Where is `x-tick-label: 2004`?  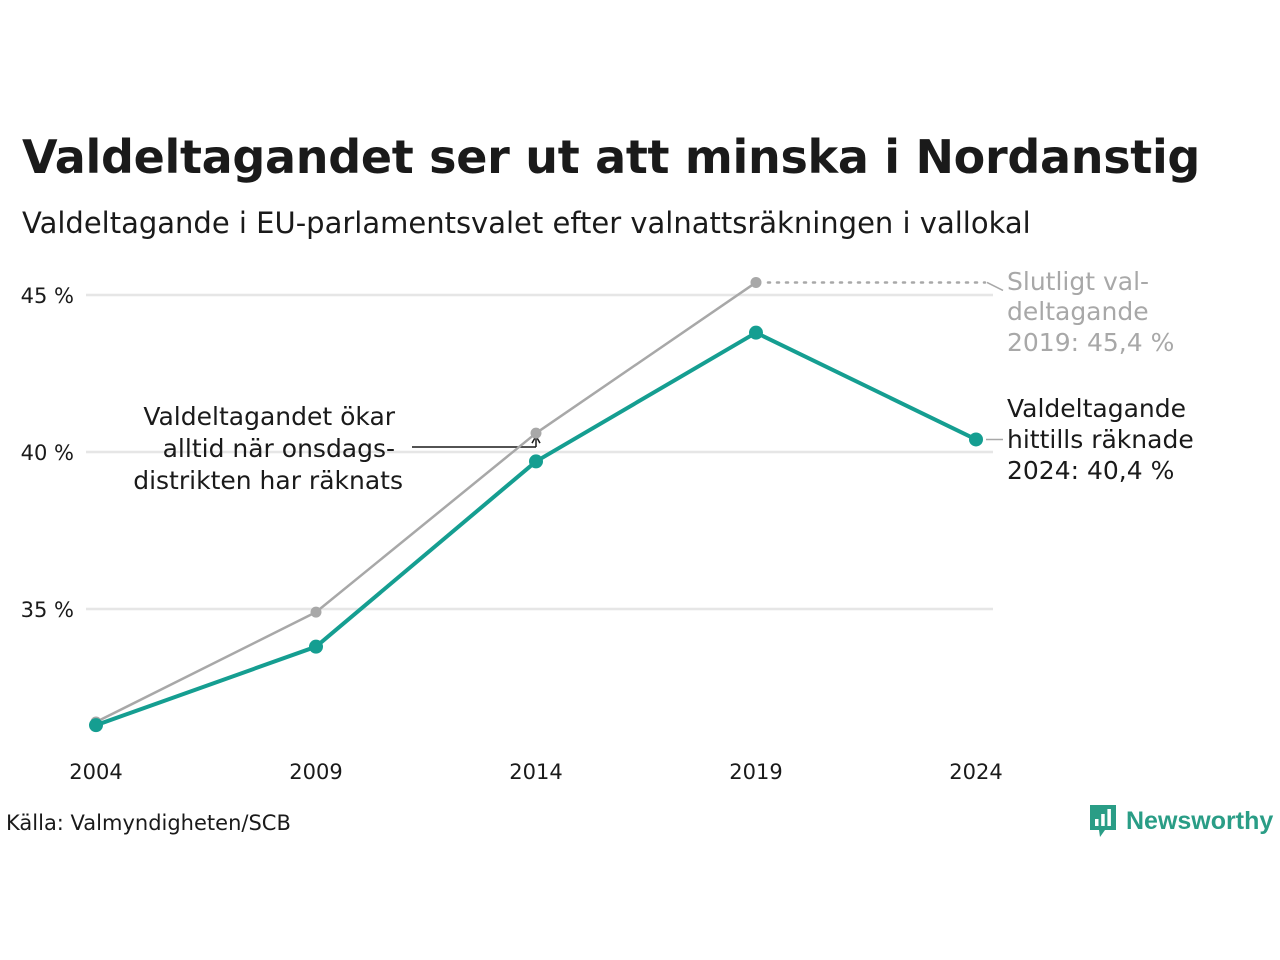 x-tick-label: 2004 is located at coordinates (95, 772).